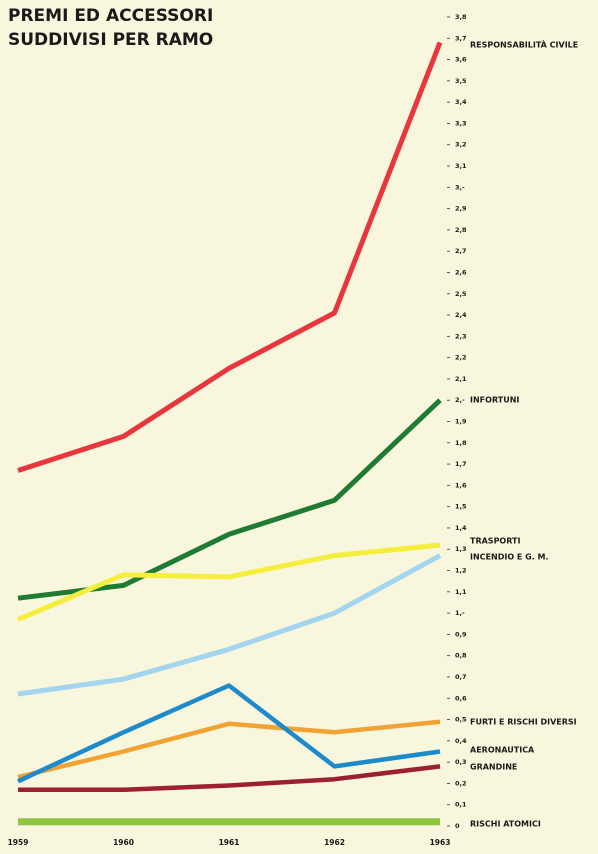 This screenshot has height=854, width=598. Describe the element at coordinates (509, 557) in the screenshot. I see `series-label: INCENDIO E G. M.` at that location.